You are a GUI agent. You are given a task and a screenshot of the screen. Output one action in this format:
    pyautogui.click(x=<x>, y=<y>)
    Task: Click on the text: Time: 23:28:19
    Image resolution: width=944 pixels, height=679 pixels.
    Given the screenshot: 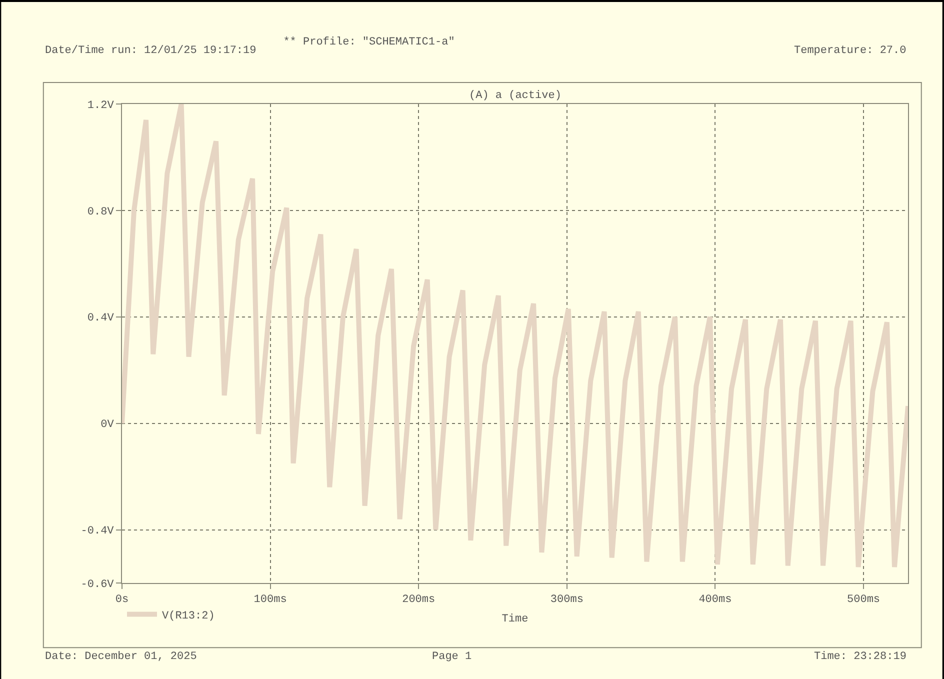 What is the action you would take?
    pyautogui.click(x=860, y=657)
    